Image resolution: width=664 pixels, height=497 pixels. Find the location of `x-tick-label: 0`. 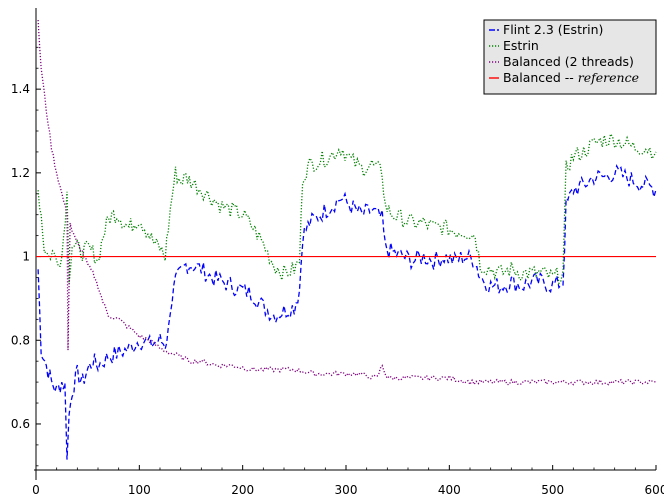

x-tick-label: 0 is located at coordinates (36, 490).